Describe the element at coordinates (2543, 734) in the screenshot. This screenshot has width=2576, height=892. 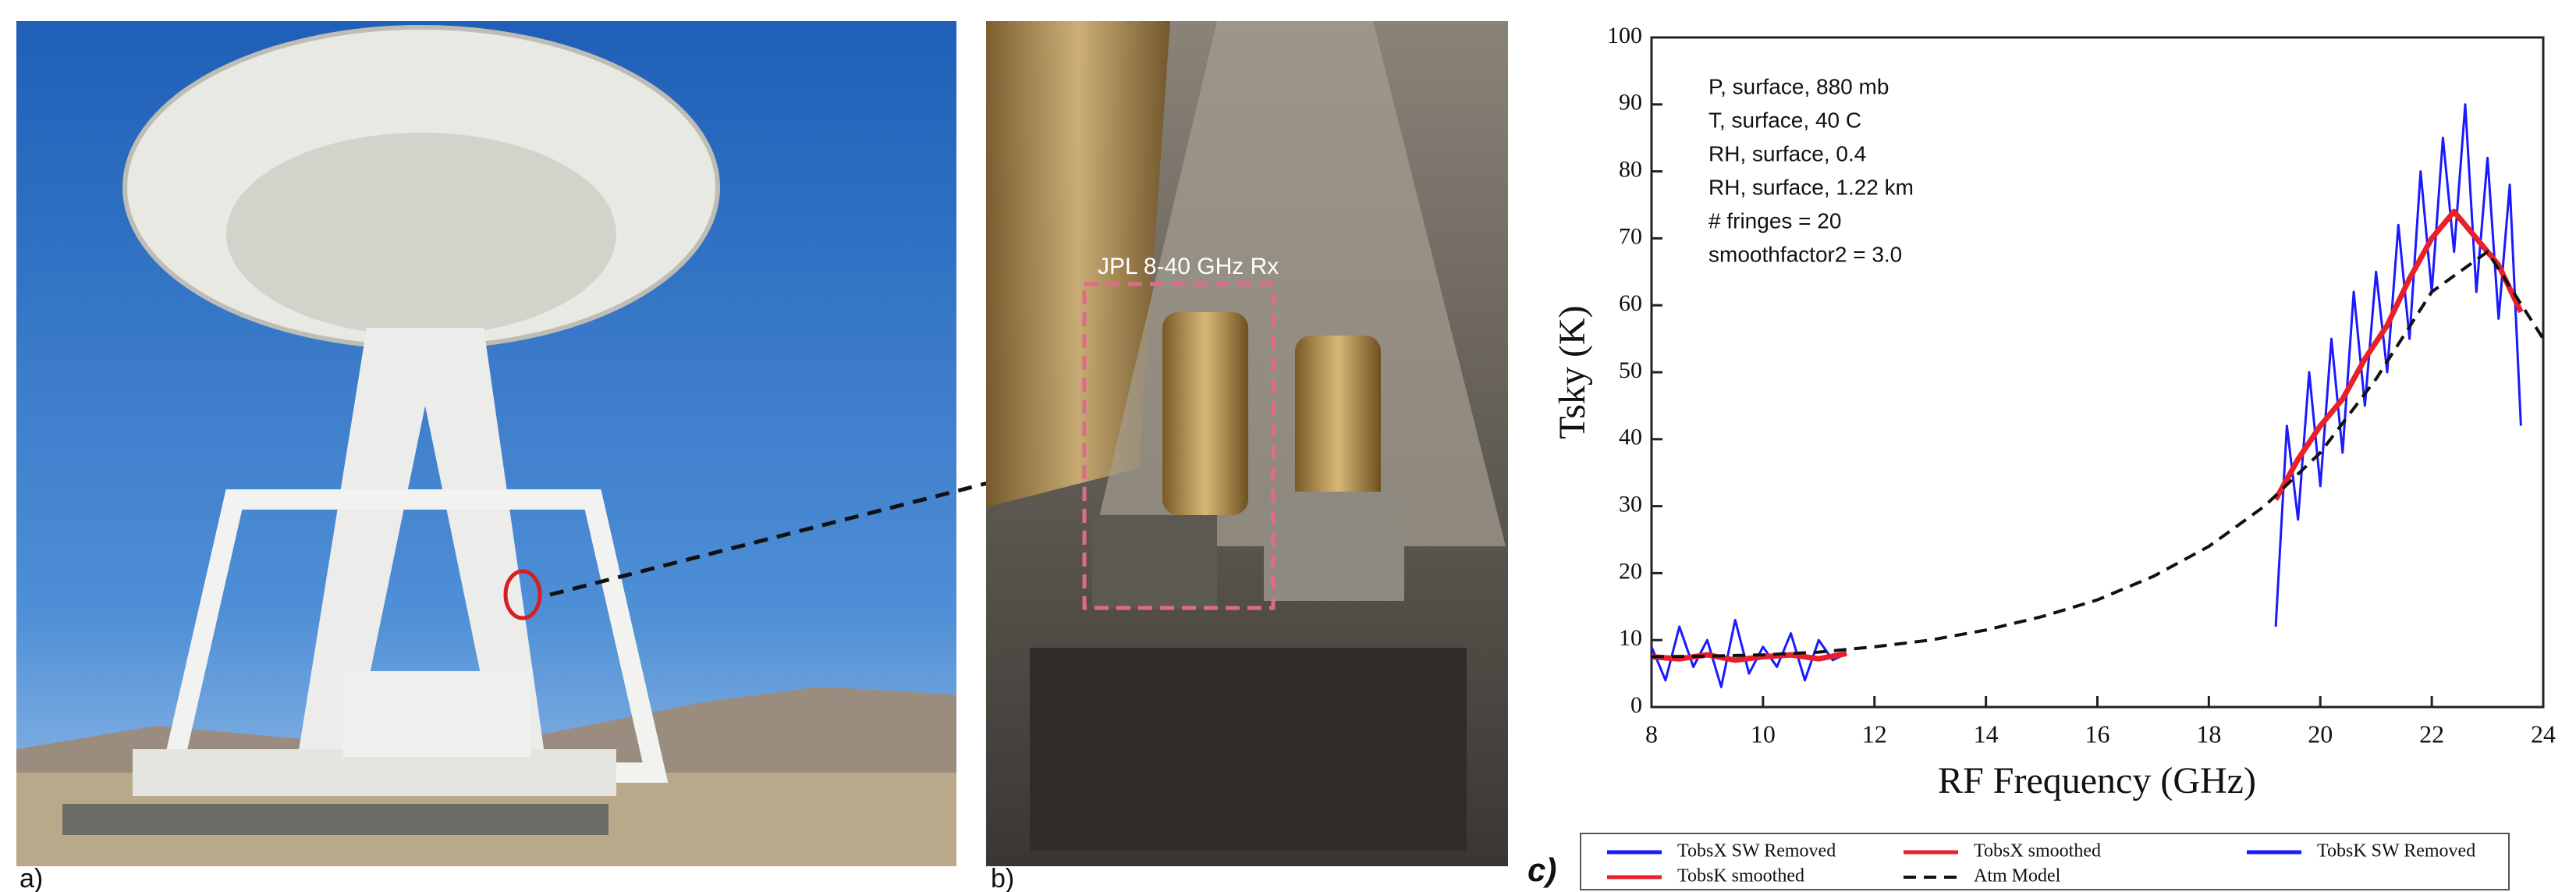
I see `x-tick-label: 24` at that location.